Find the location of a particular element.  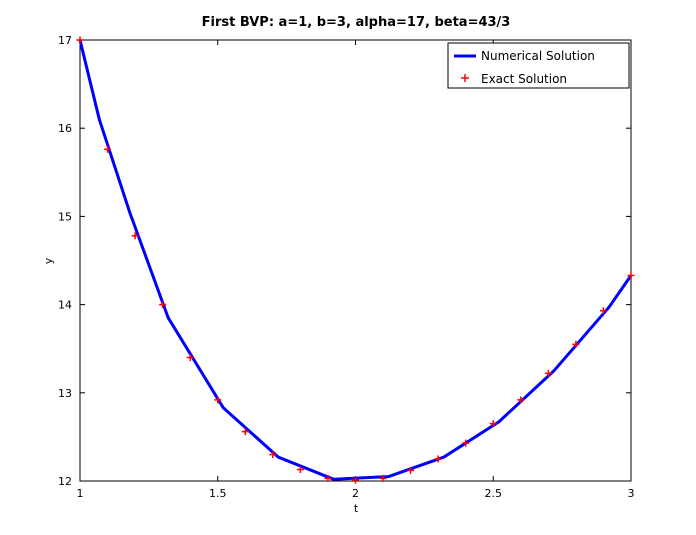

y-tick-label: 14 is located at coordinates (65, 305).